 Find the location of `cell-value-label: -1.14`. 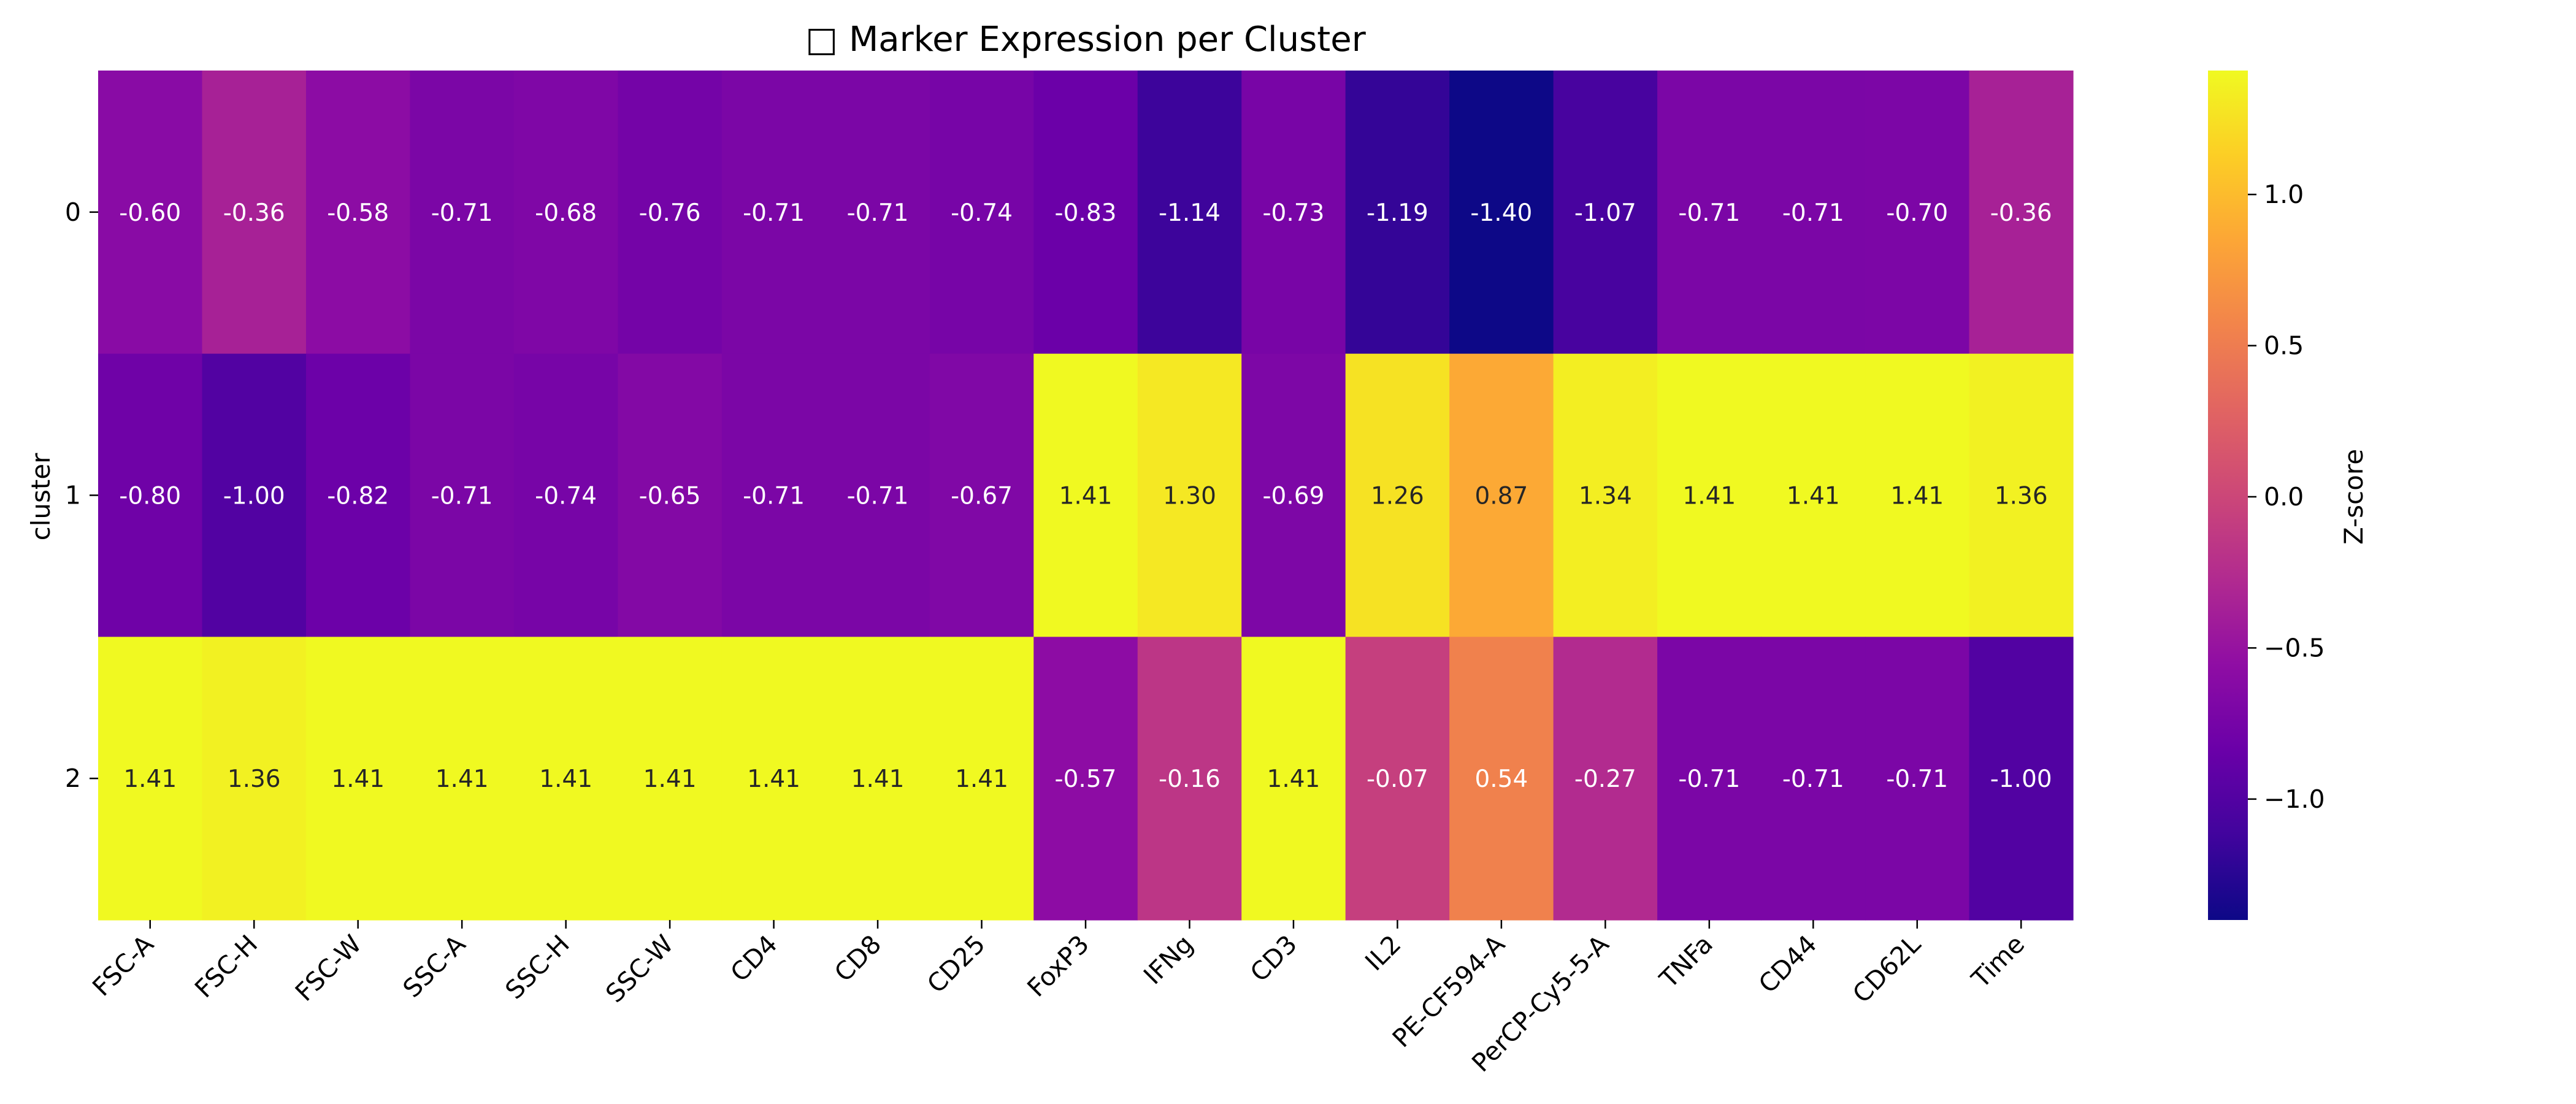

cell-value-label: -1.14 is located at coordinates (1190, 213).